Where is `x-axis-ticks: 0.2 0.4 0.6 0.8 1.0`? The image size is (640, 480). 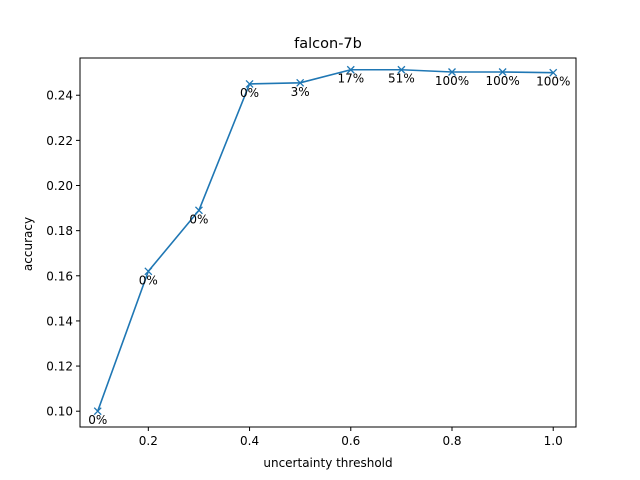 x-axis-ticks: 0.2 0.4 0.6 0.8 1.0 is located at coordinates (351, 437).